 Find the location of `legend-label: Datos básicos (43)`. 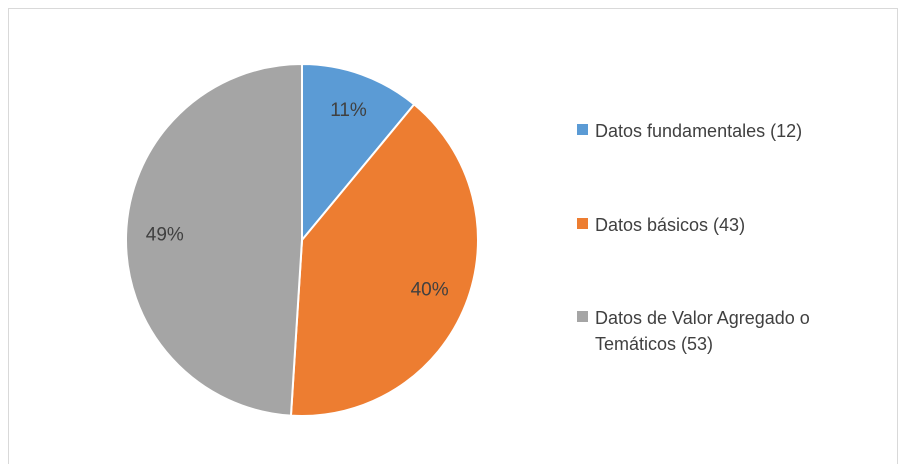

legend-label: Datos básicos (43) is located at coordinates (670, 225).